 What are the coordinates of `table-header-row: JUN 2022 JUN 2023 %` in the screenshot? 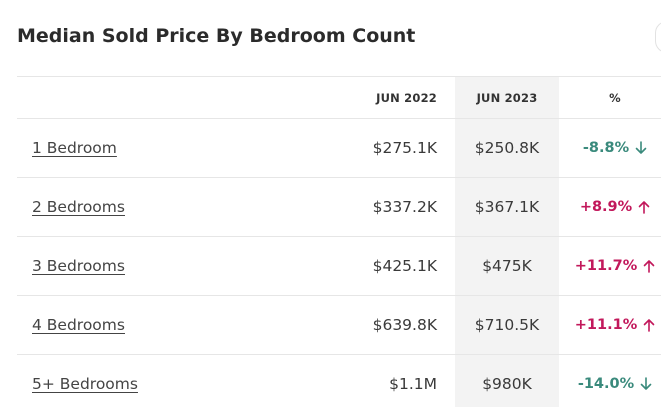 It's located at (339, 97).